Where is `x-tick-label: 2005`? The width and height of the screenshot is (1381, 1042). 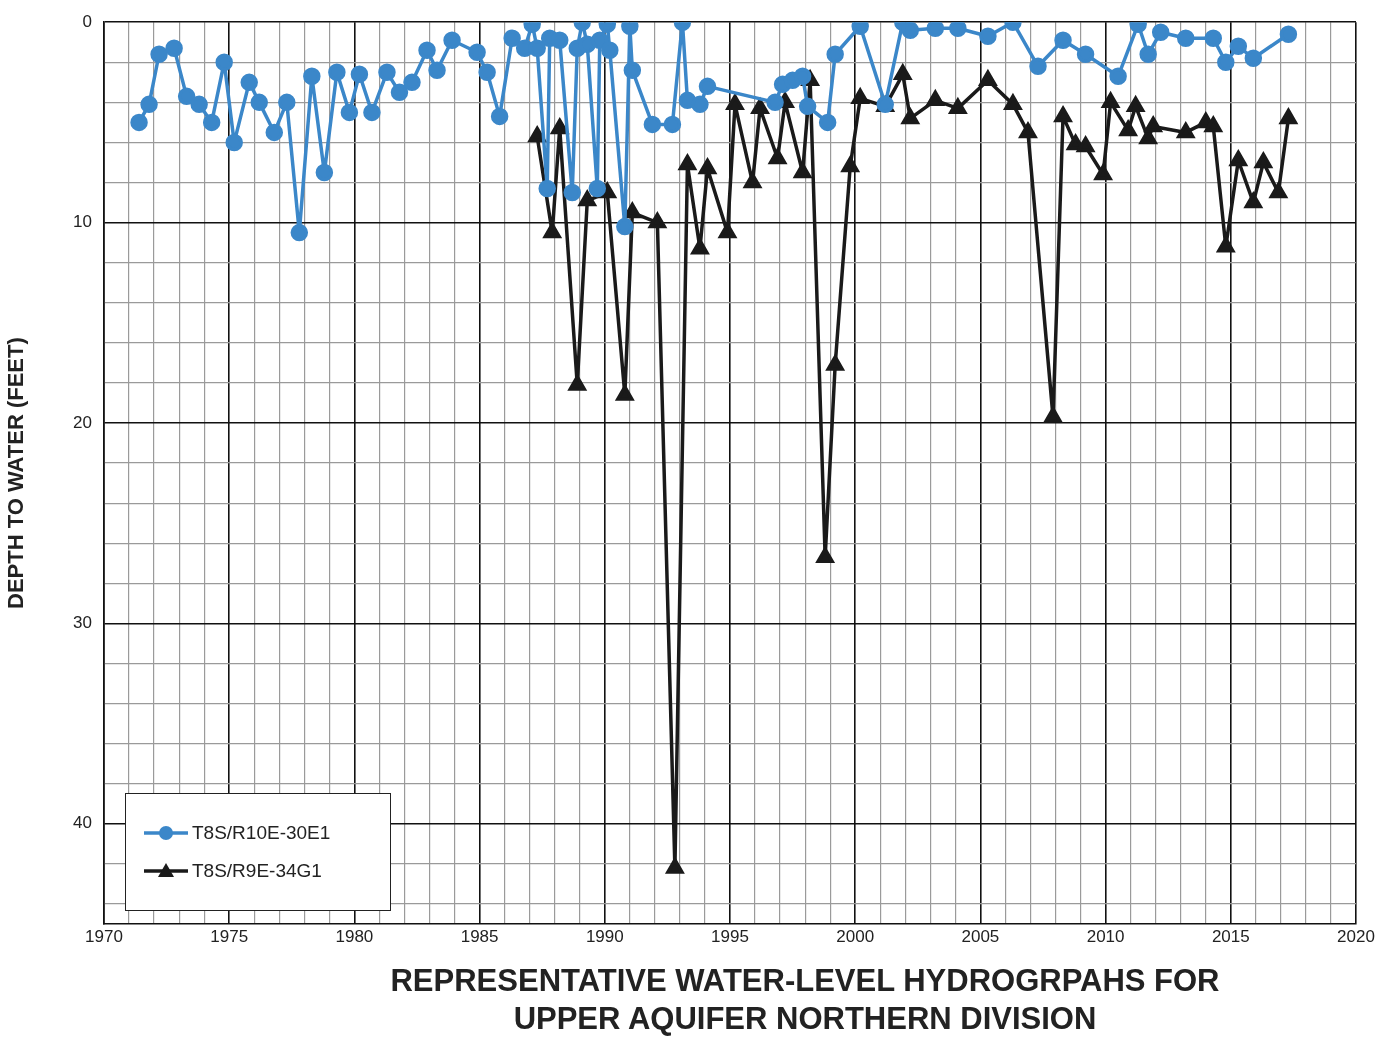
x-tick-label: 2005 is located at coordinates (980, 936).